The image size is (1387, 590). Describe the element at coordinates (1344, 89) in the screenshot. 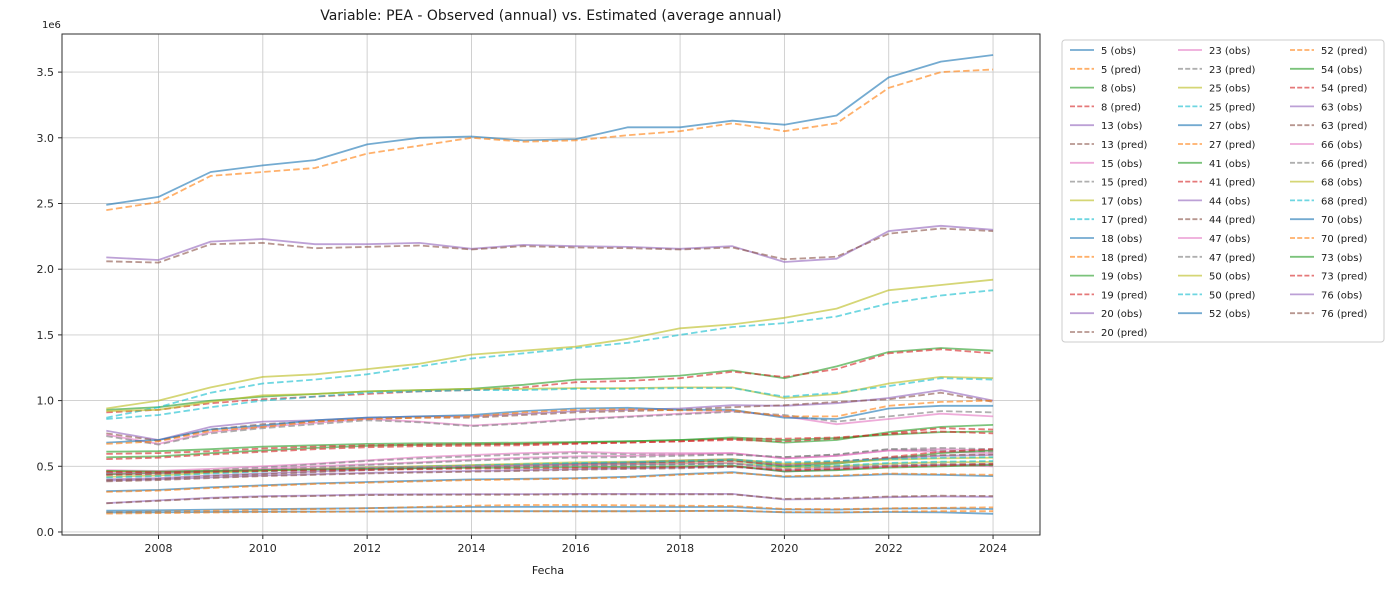

I see `legend-label: 54 (pred)` at that location.